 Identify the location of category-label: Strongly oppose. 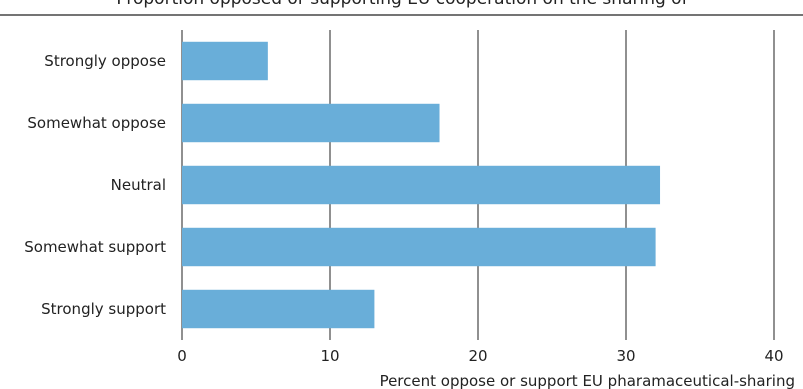
(105, 61).